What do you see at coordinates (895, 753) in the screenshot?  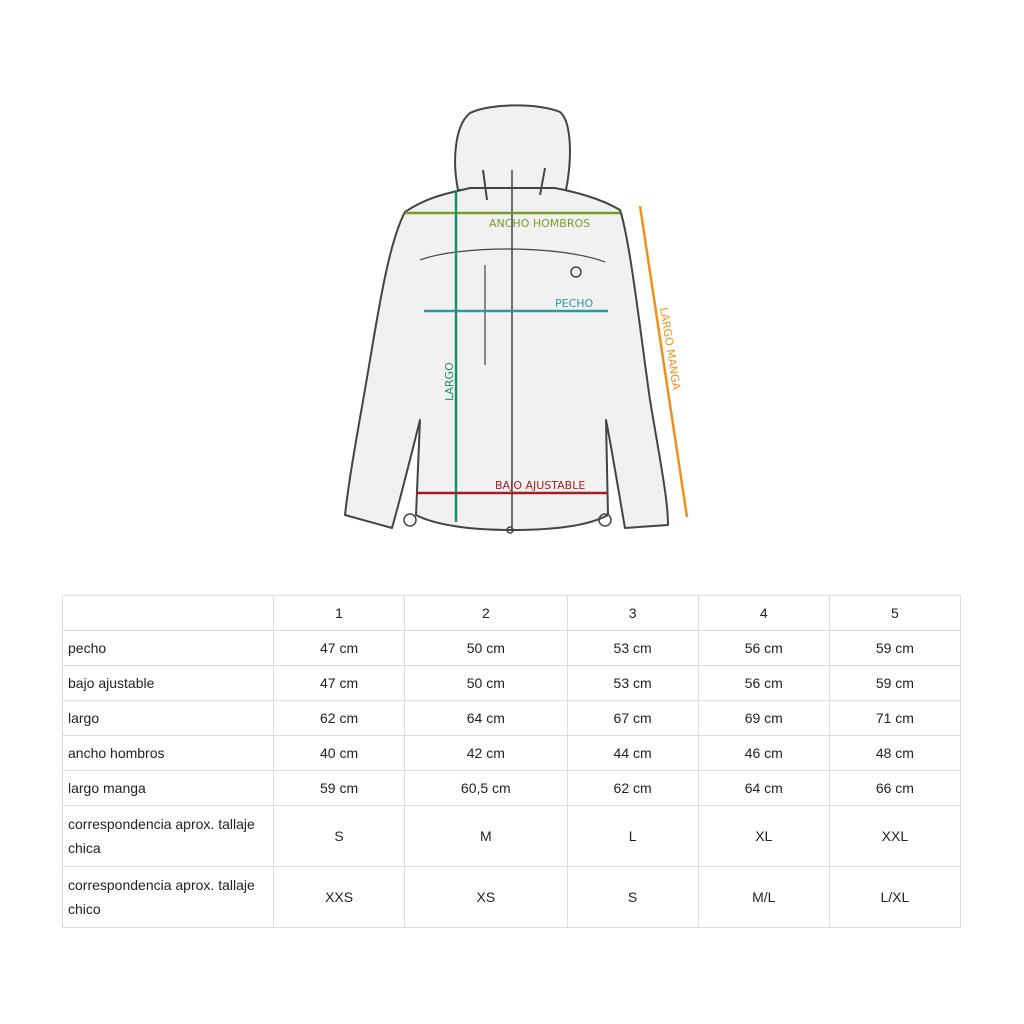 I see `table-cell: 48 cm` at bounding box center [895, 753].